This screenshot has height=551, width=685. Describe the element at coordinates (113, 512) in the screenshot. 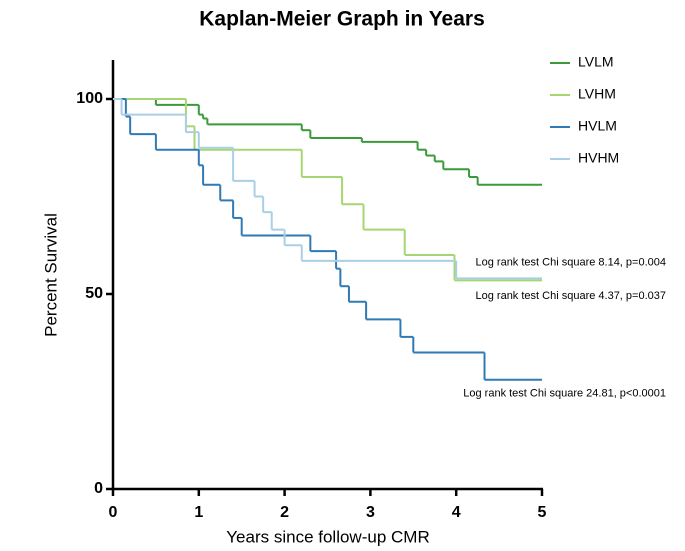

I see `x-tick-label: 0` at that location.